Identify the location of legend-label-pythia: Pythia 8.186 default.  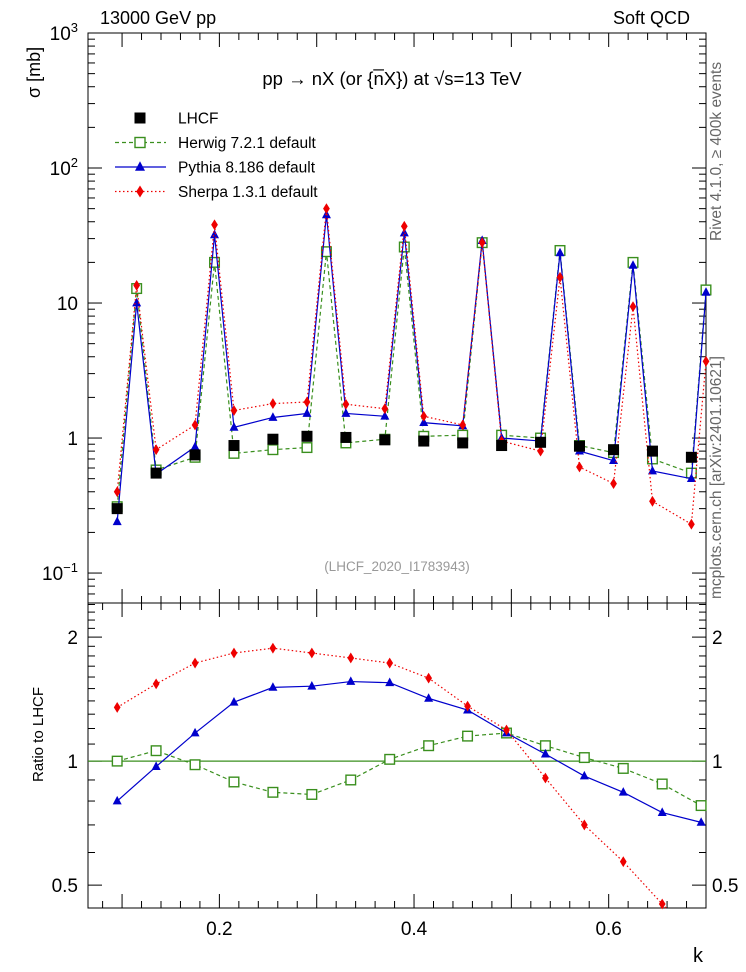
(247, 168).